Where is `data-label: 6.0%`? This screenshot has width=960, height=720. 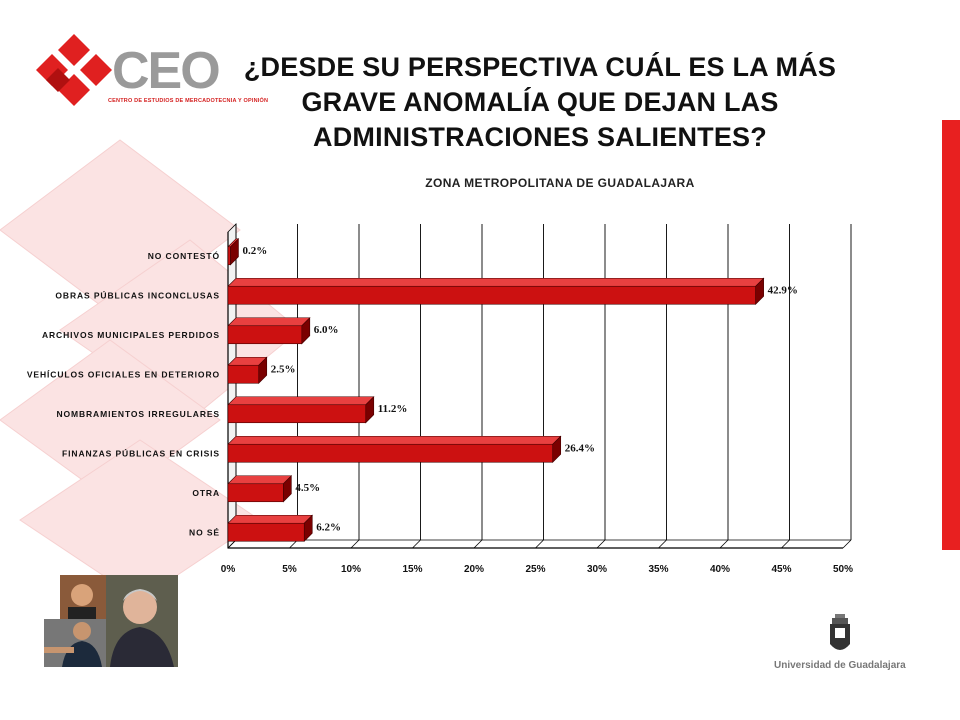
data-label: 6.0% is located at coordinates (326, 330).